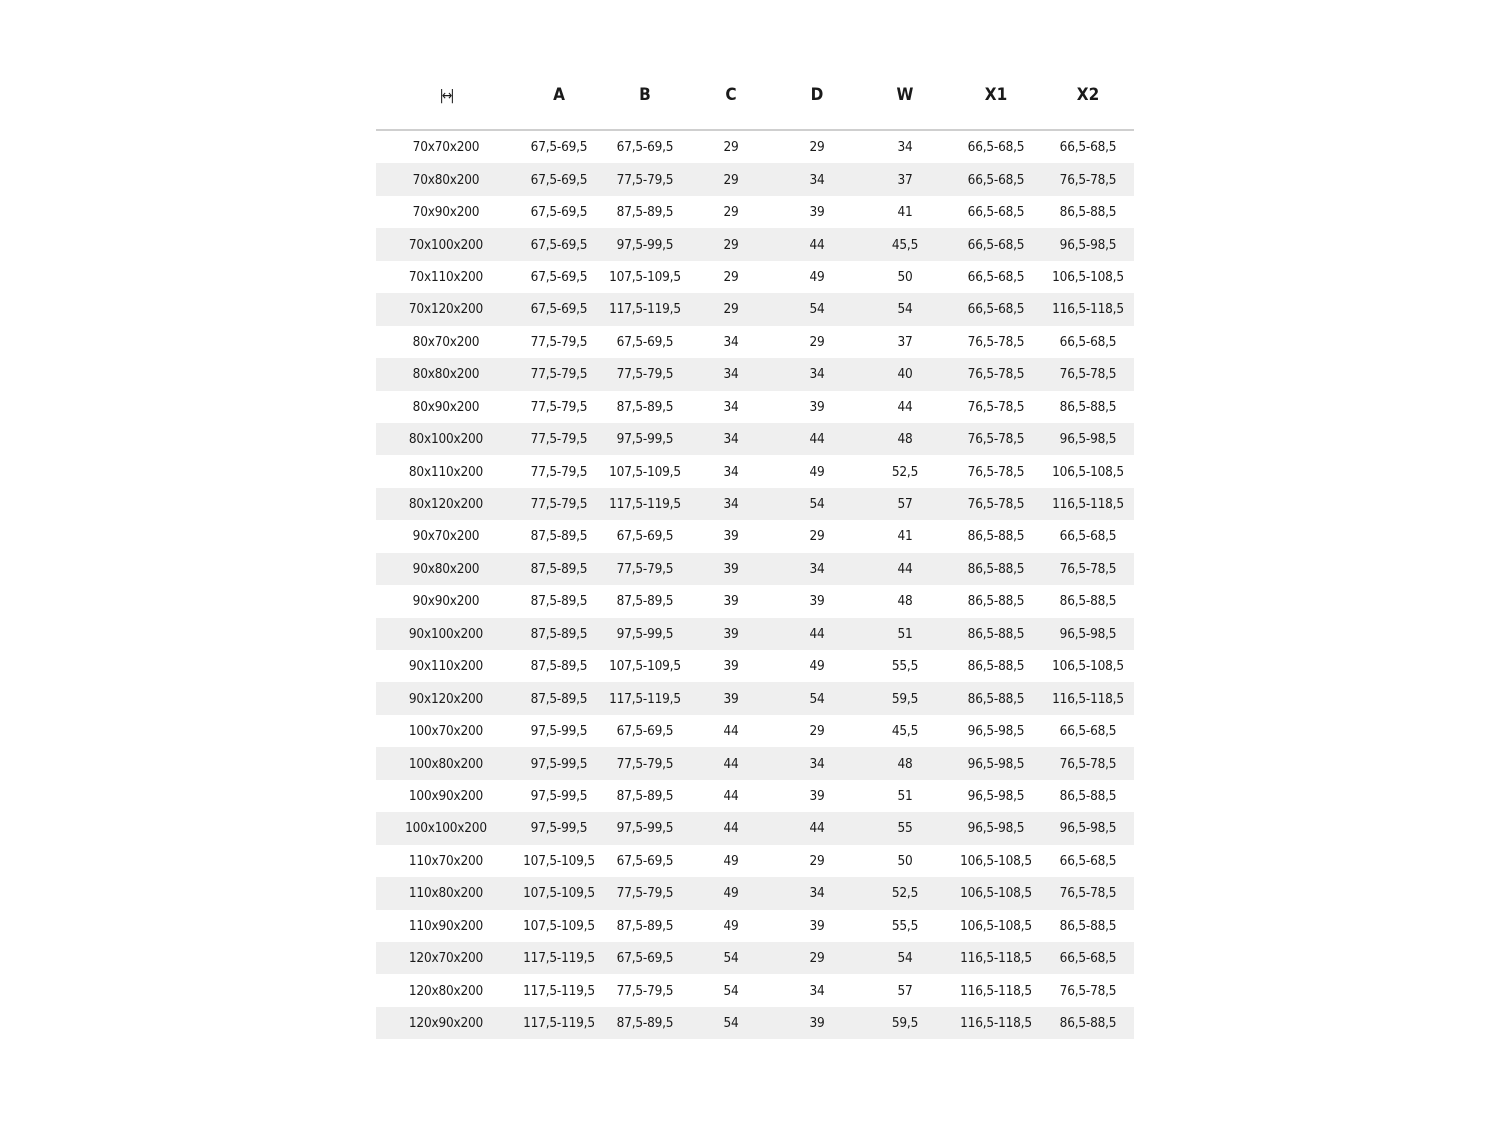  Describe the element at coordinates (446, 666) in the screenshot. I see `size-cell: 90x110x200` at that location.